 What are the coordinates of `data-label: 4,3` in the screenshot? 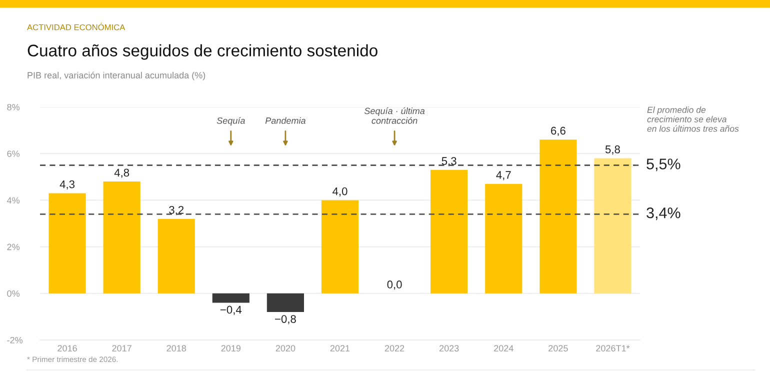 It's located at (67, 185).